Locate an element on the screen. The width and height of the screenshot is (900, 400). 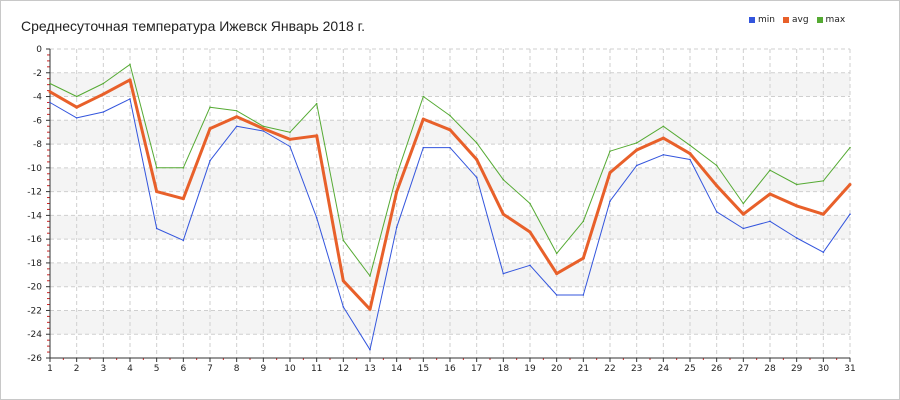
legend-item-avg: avg is located at coordinates (795, 20).